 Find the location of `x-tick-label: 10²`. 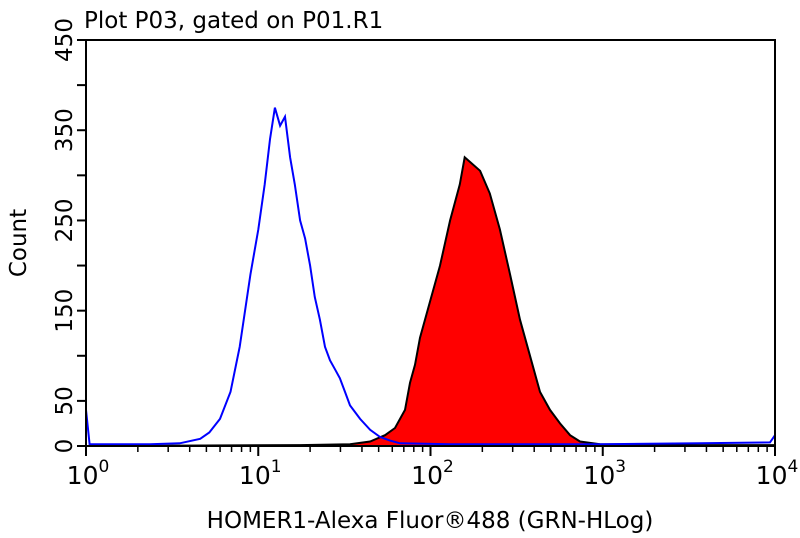

x-tick-label: 10² is located at coordinates (432, 473).